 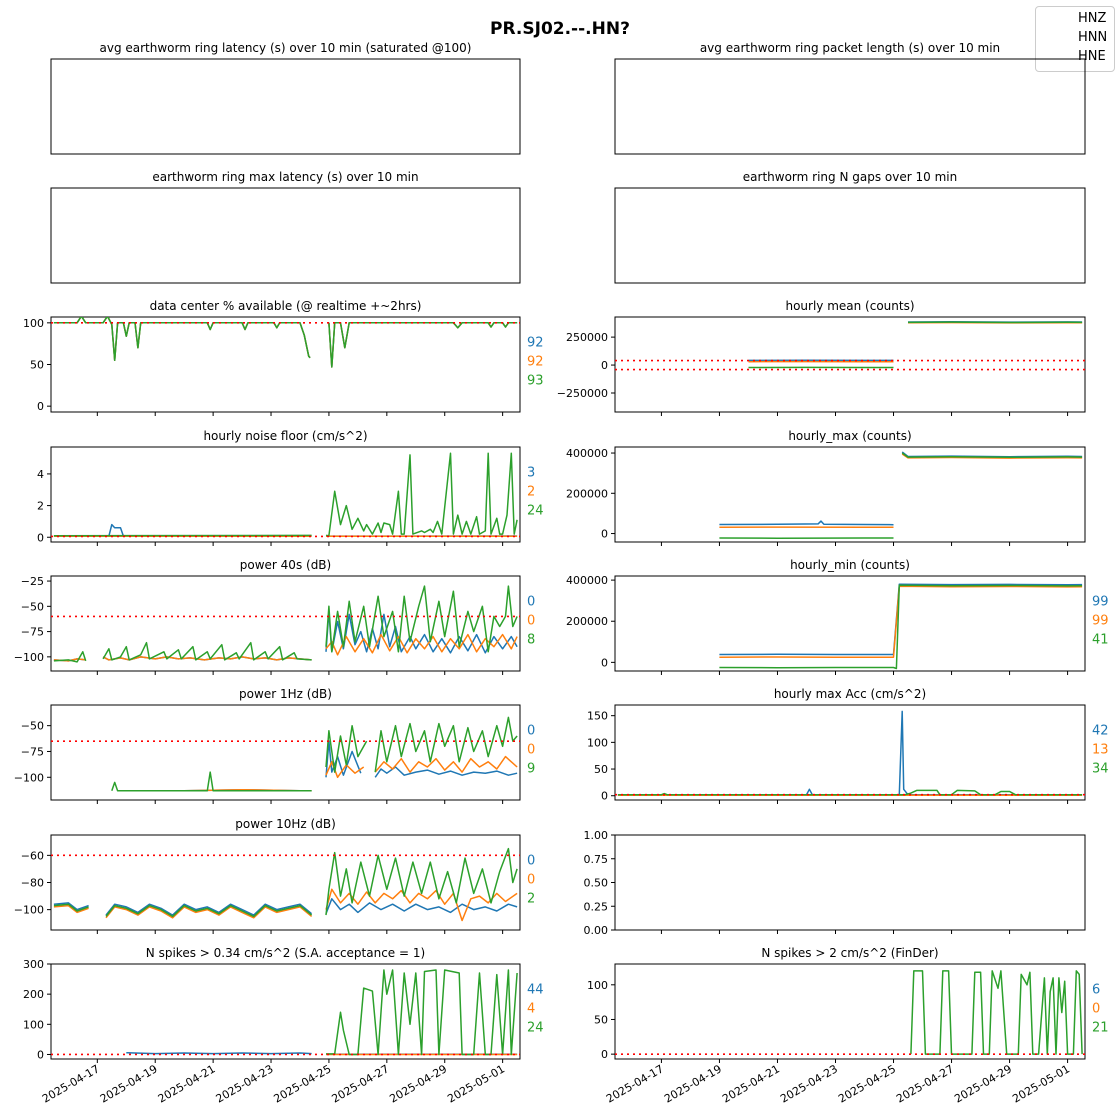 What do you see at coordinates (1093, 37) in the screenshot?
I see `legend-entry-hnn: HNN` at bounding box center [1093, 37].